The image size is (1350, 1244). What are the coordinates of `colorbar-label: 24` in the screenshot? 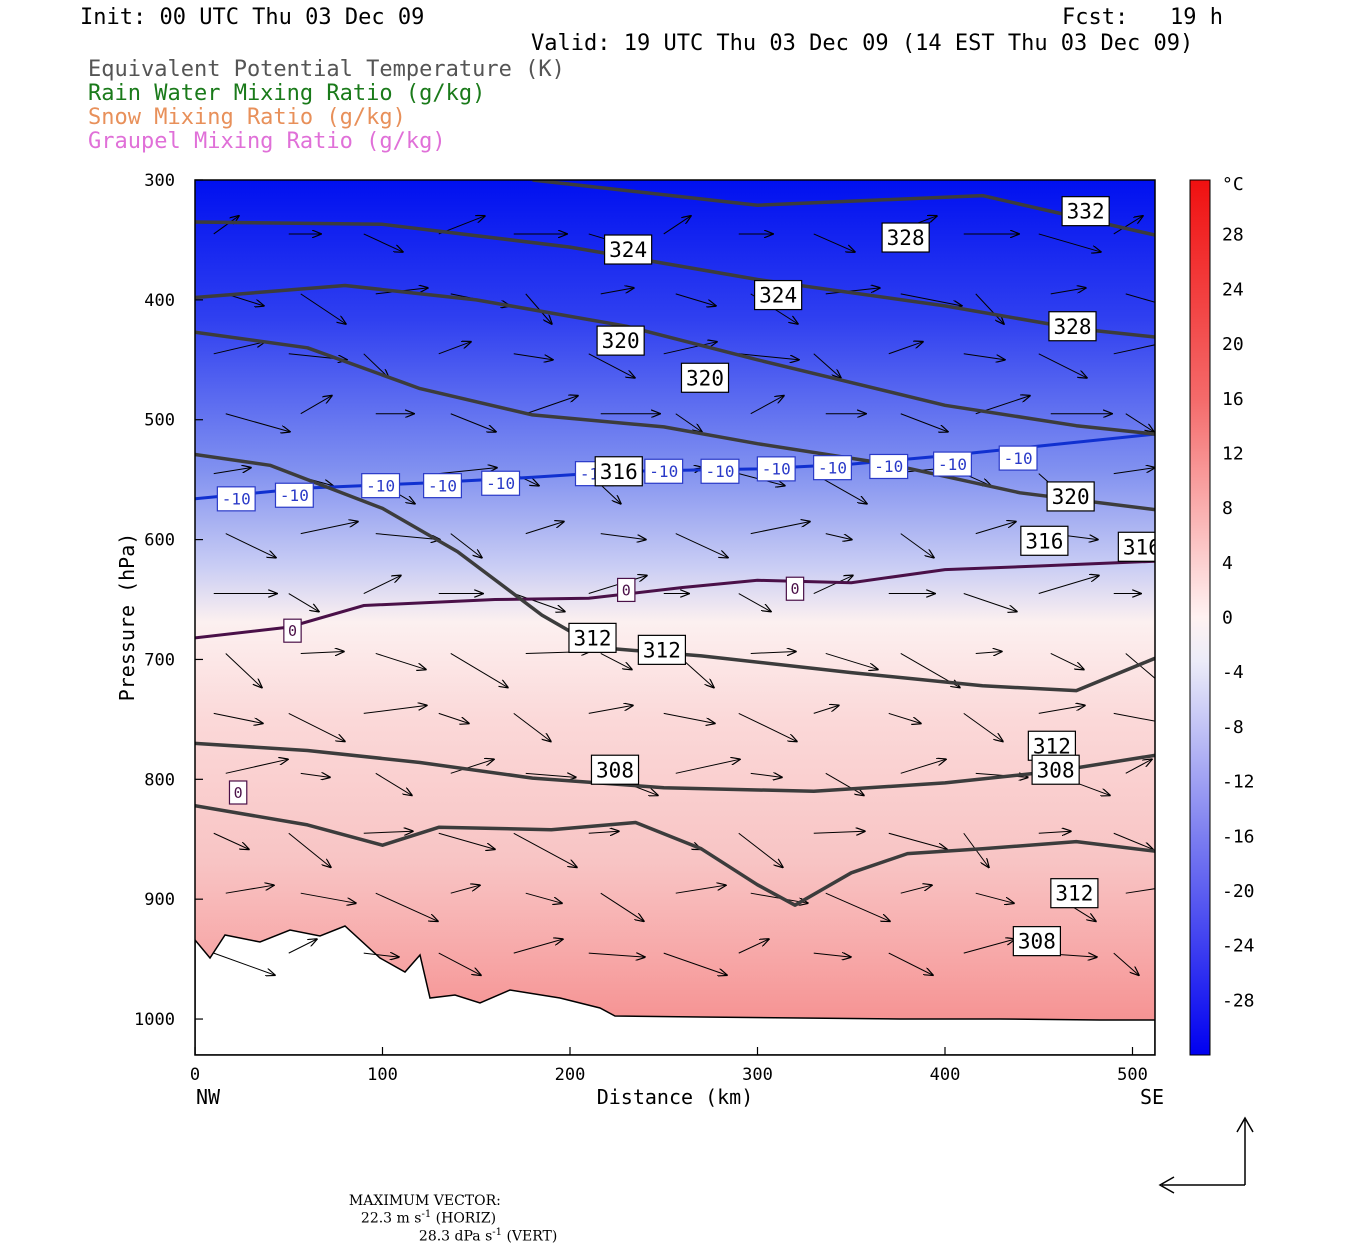 It's located at (1233, 289).